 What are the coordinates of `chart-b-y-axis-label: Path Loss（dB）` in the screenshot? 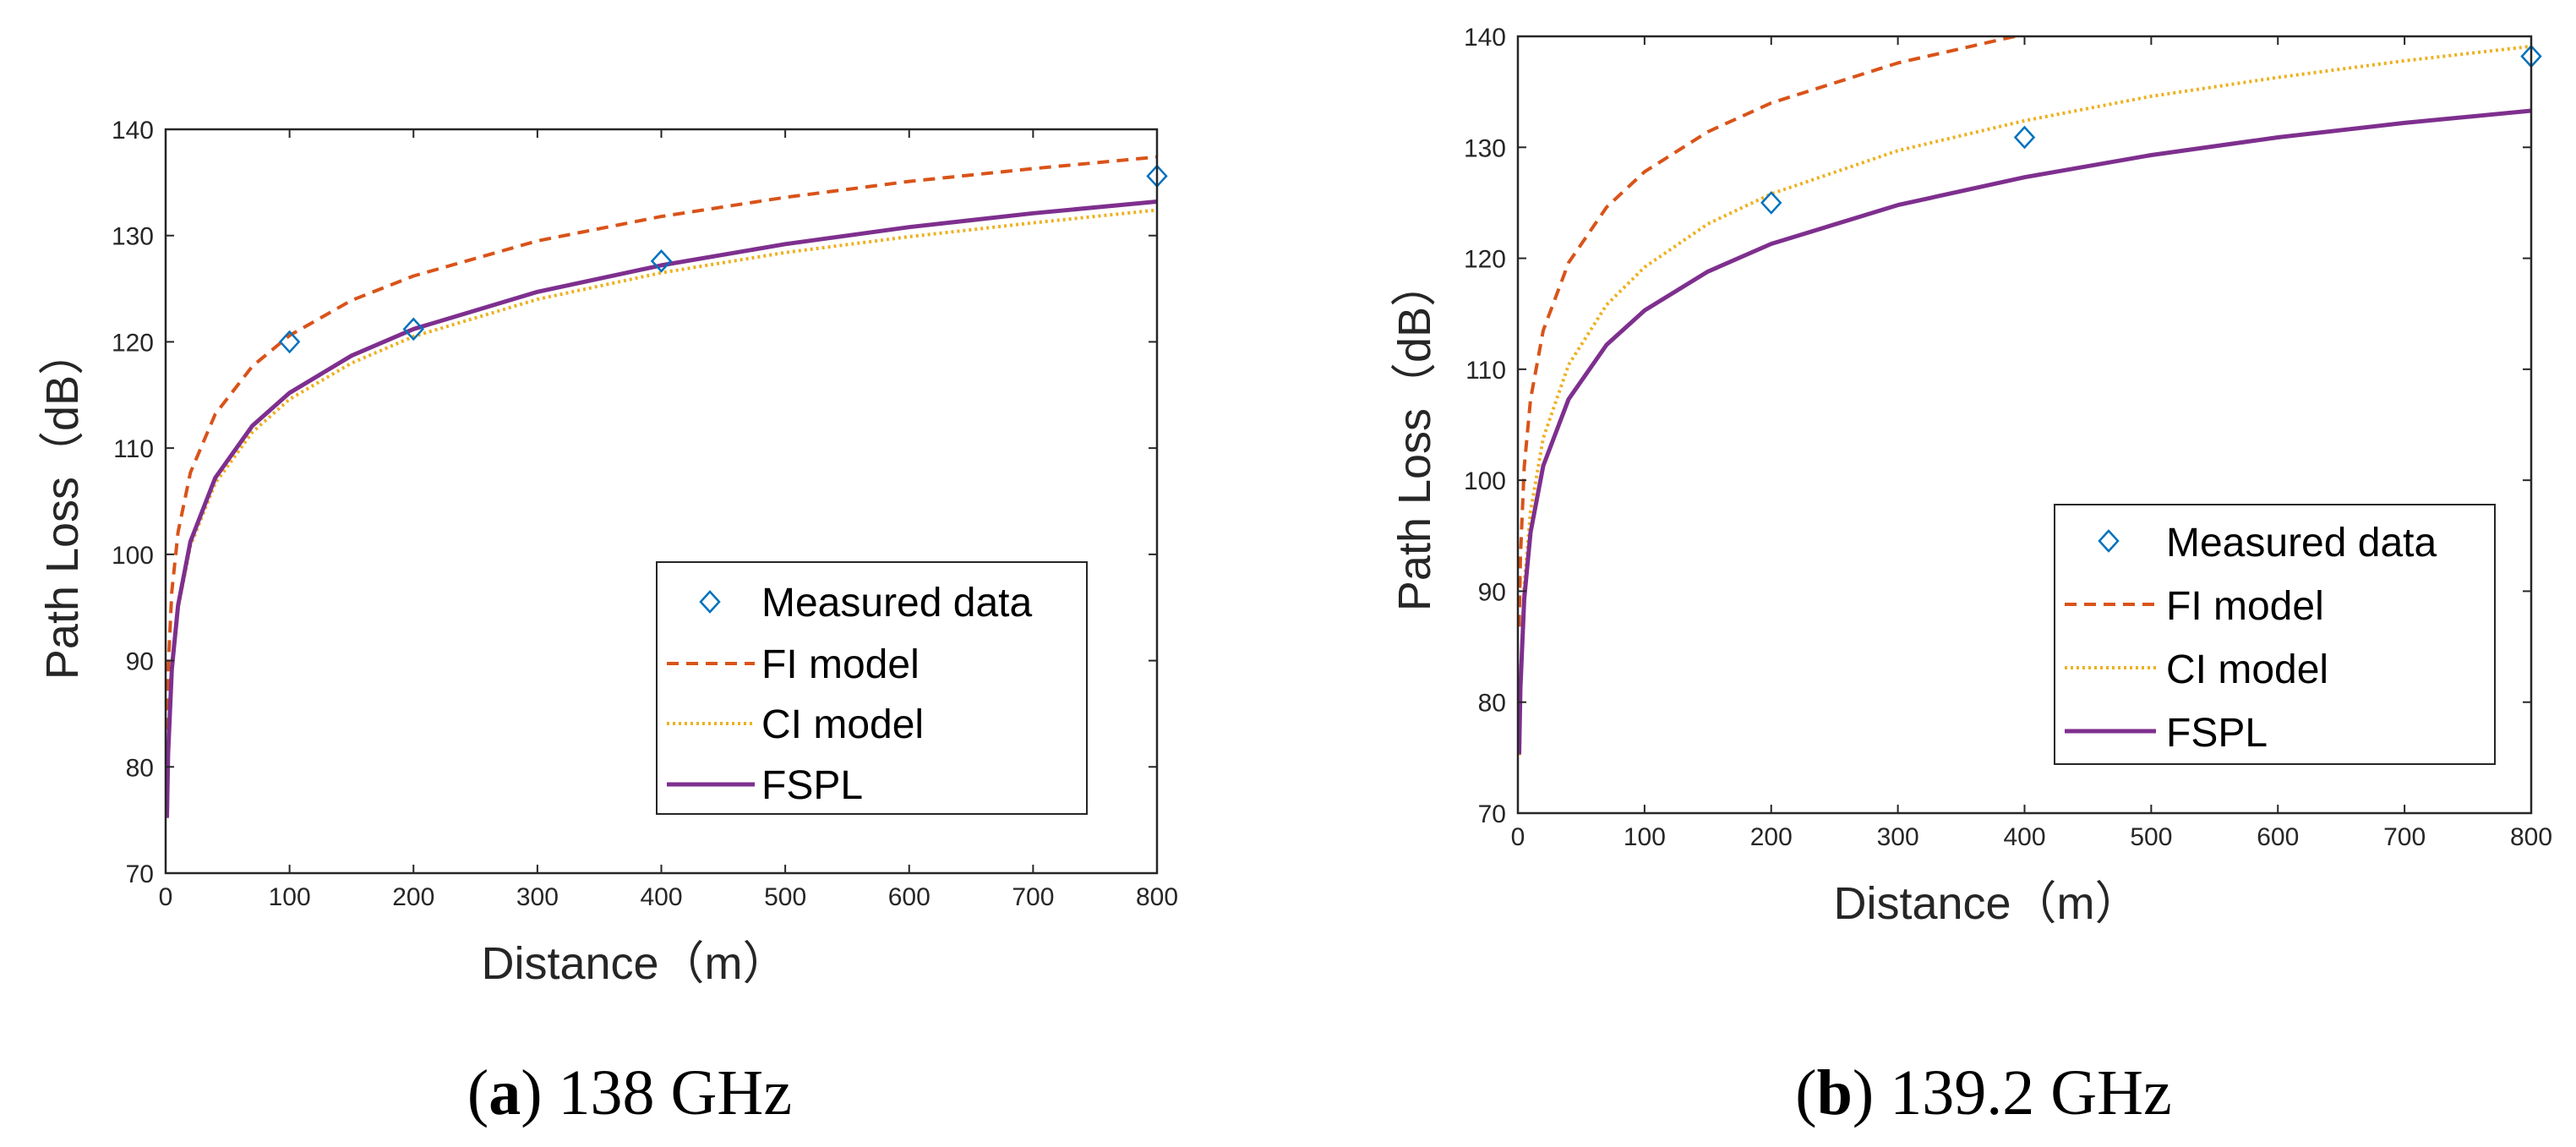 It's located at (1414, 436).